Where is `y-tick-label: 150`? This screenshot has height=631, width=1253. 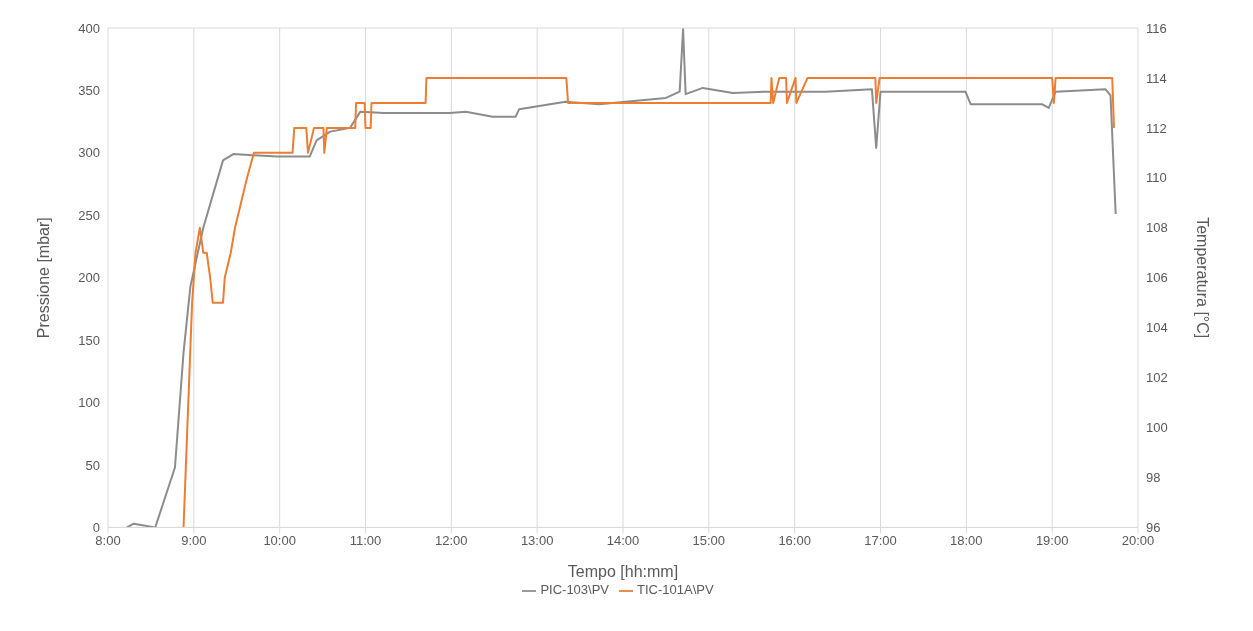
y-tick-label: 150 is located at coordinates (89, 340).